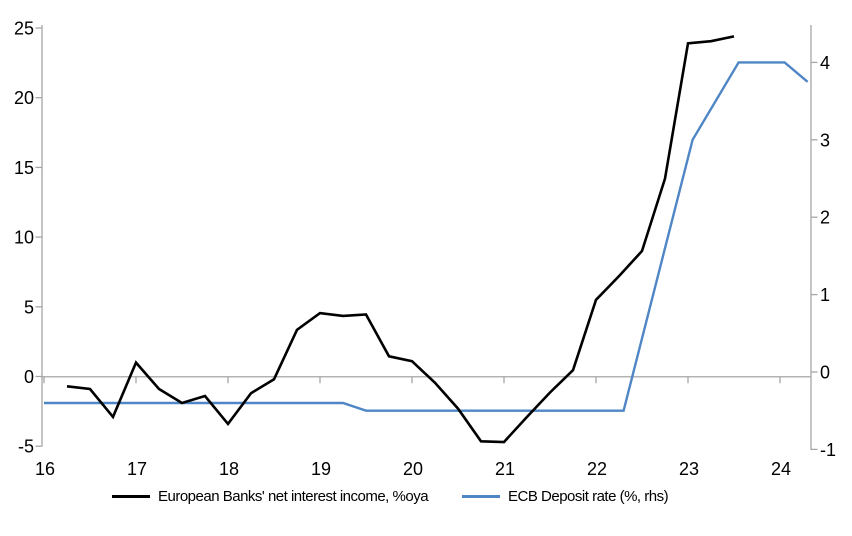  Describe the element at coordinates (229, 469) in the screenshot. I see `x-axis-tick-label: 18` at that location.